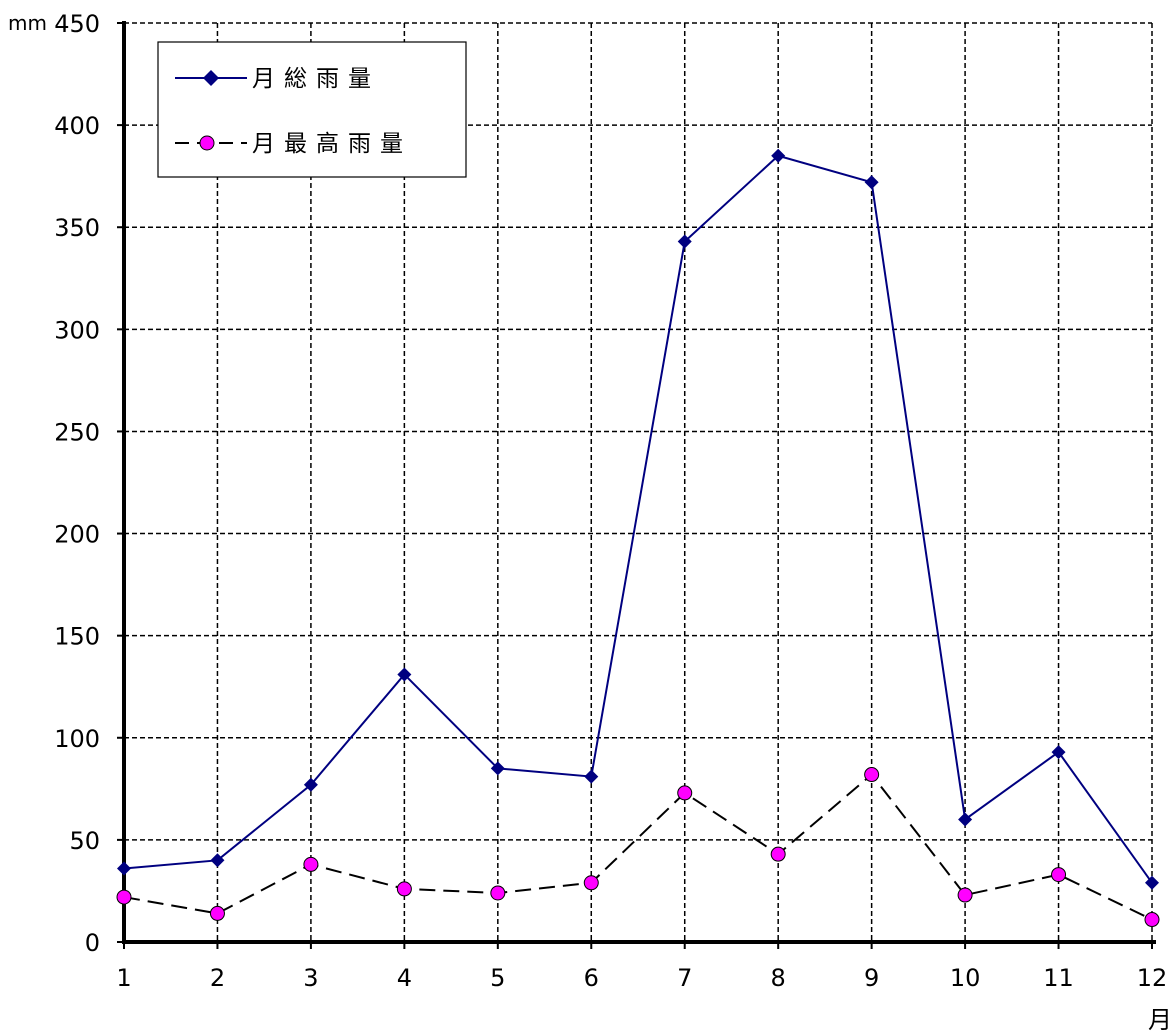 The width and height of the screenshot is (1174, 1031). Describe the element at coordinates (211, 78) in the screenshot. I see `legend-diamond-marker-icon` at that location.